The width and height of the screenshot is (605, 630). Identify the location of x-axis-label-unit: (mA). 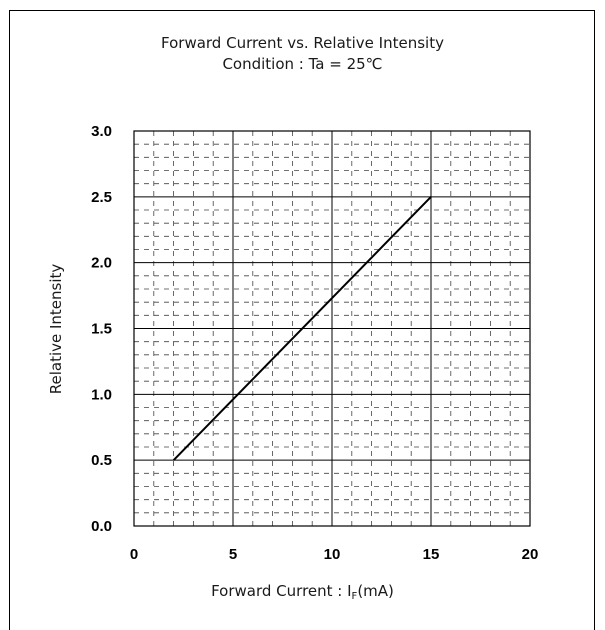
(375, 591).